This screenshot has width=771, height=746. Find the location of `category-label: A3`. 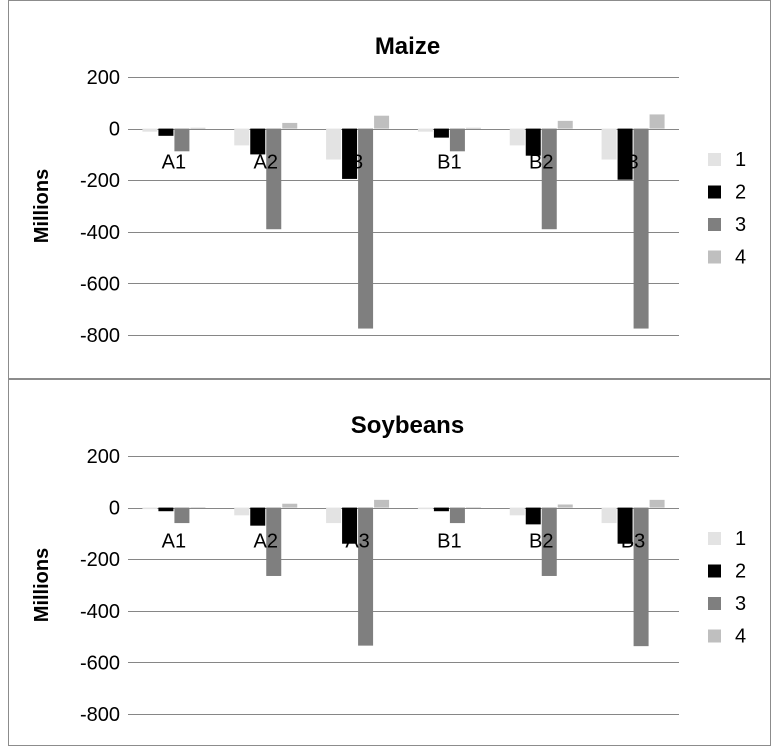

category-label: A3 is located at coordinates (357, 542).